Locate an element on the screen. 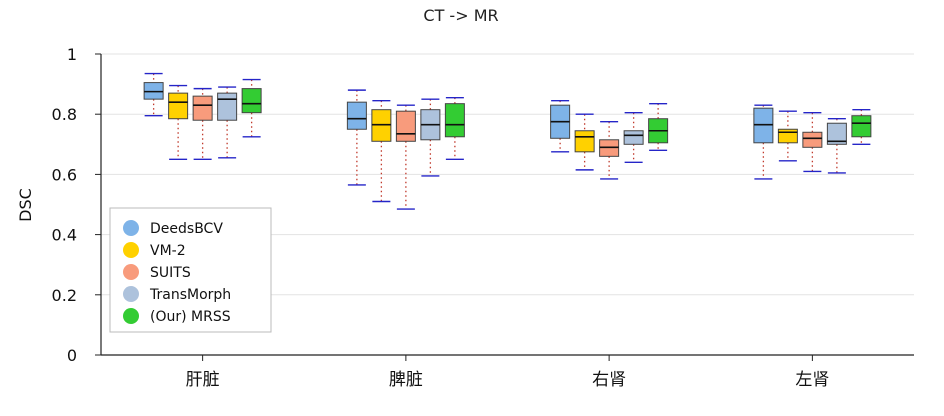  chart-title: CT -> MR is located at coordinates (460, 15).